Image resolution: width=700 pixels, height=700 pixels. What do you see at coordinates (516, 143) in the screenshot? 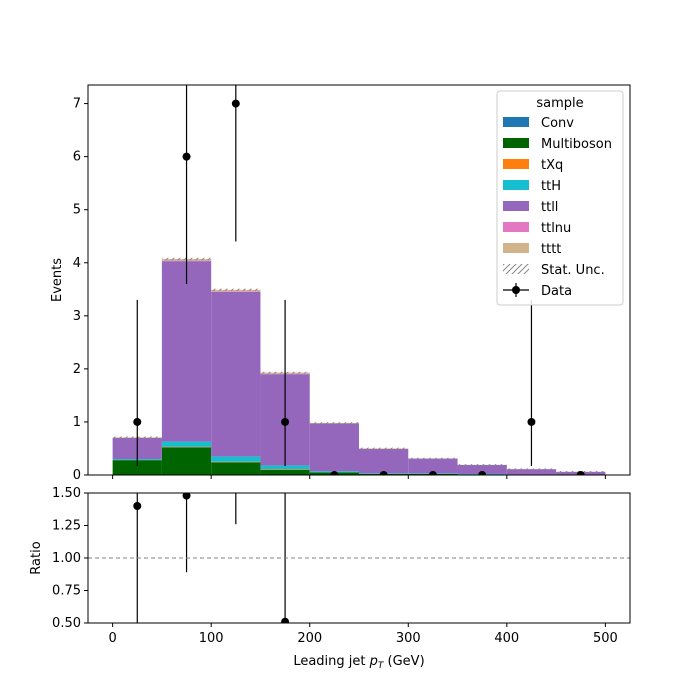
I see `legend-swatch-multiboson` at bounding box center [516, 143].